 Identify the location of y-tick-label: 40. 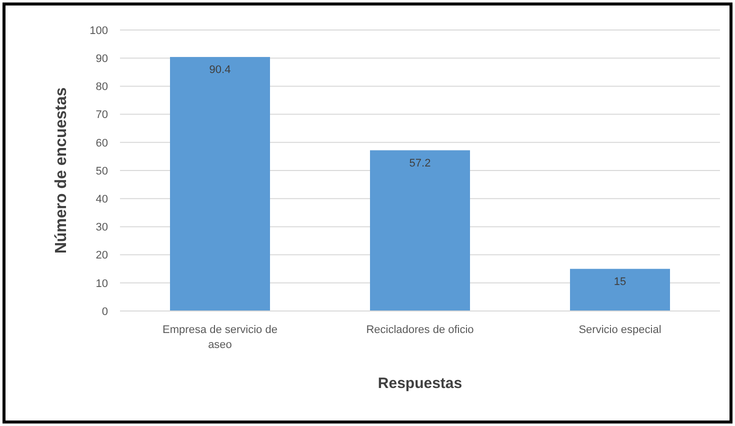
(102, 199).